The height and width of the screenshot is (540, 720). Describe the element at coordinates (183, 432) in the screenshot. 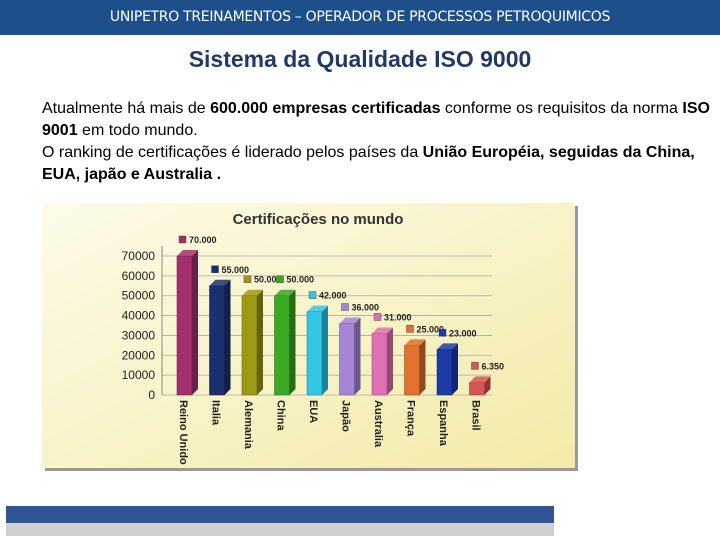

I see `x-tick-label: Reino Unido` at that location.